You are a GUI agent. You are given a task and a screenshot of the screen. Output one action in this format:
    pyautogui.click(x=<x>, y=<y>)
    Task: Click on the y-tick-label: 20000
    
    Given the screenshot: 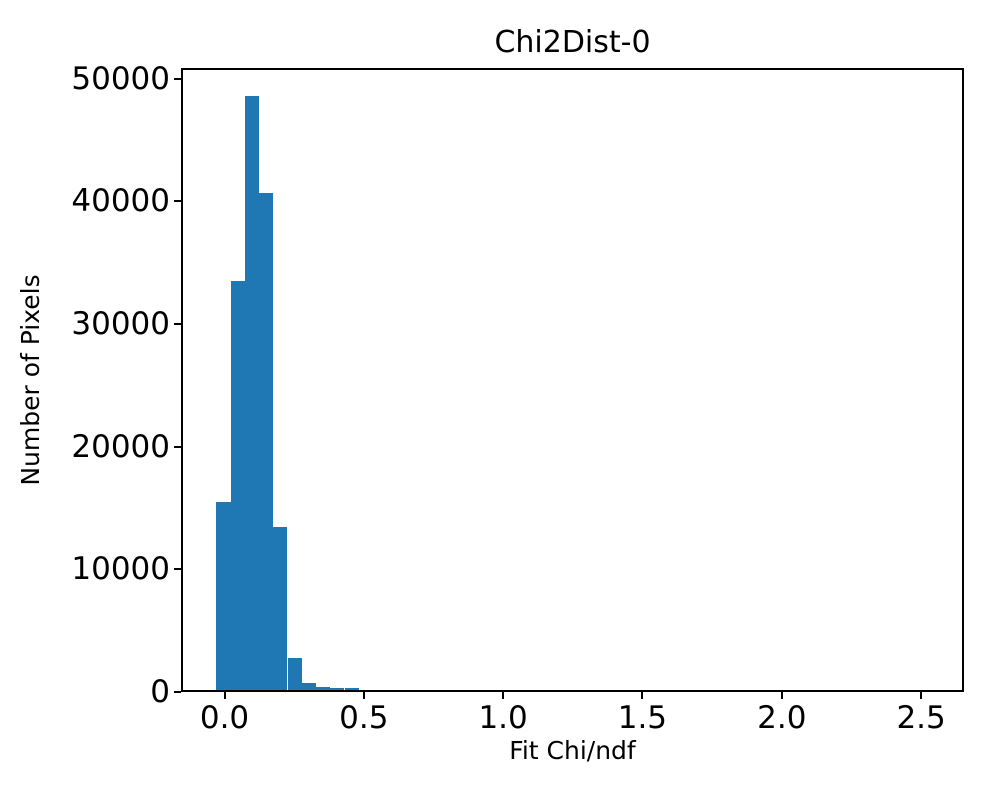 What is the action you would take?
    pyautogui.click(x=120, y=446)
    